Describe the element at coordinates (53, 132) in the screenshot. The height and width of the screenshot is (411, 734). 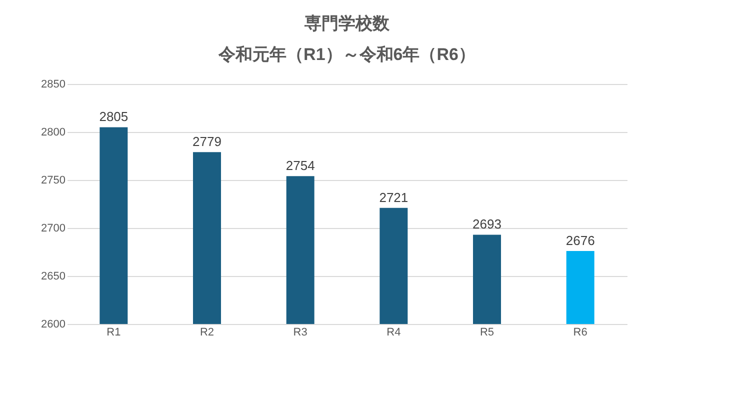
I see `y-tick-label: 2800` at that location.